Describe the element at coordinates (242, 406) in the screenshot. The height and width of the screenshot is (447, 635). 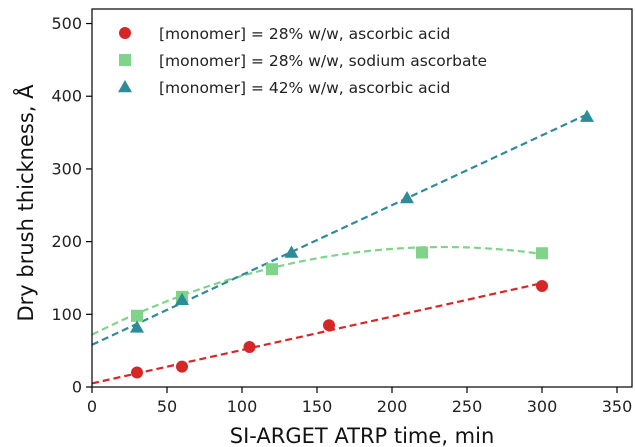
I see `x-tick-label-2: 100` at that location.